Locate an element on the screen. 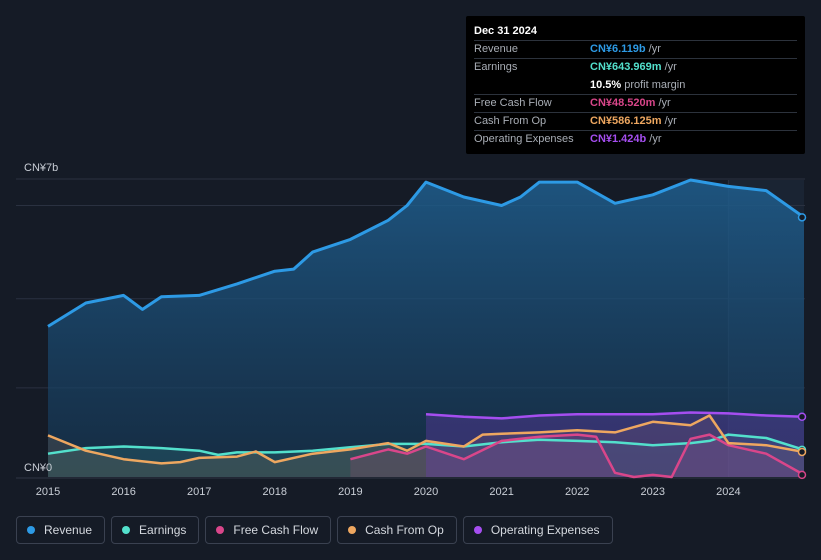 This screenshot has width=821, height=560. legend-item-operating-expenses: Operating Expenses is located at coordinates (537, 530).